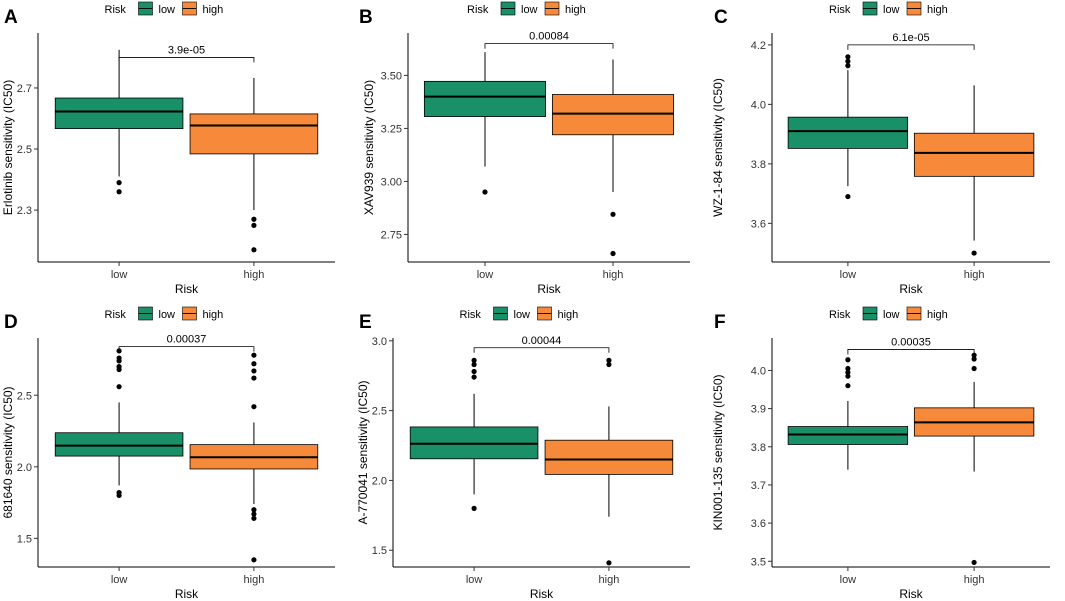 This screenshot has width=1065, height=601. What do you see at coordinates (549, 37) in the screenshot?
I see `p-value-label: 0.00084` at bounding box center [549, 37].